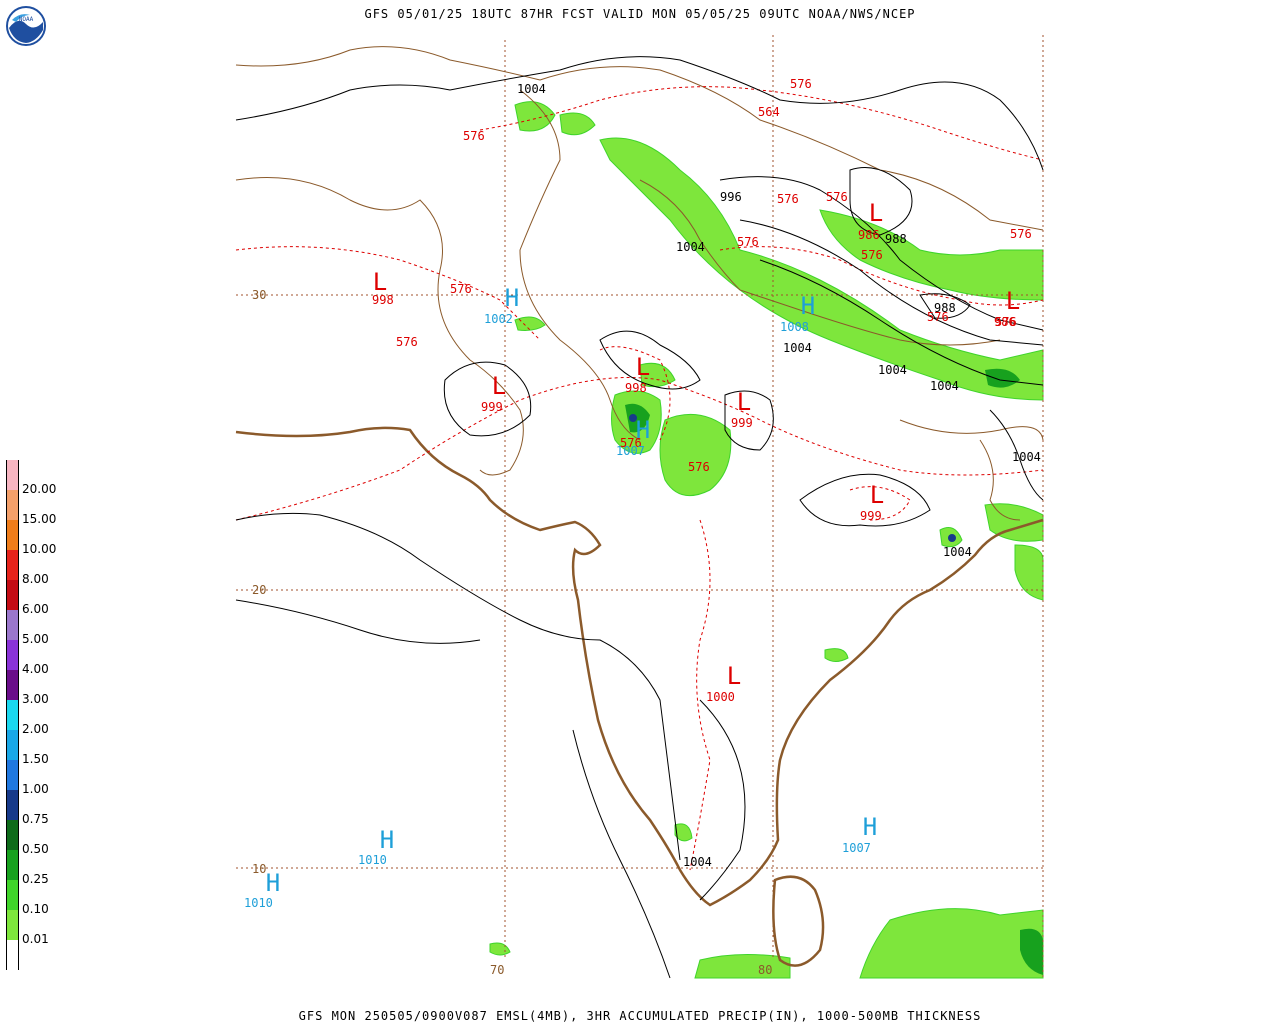  Describe the element at coordinates (34, 658) in the screenshot. I see `legend-item: 4.00` at that location.